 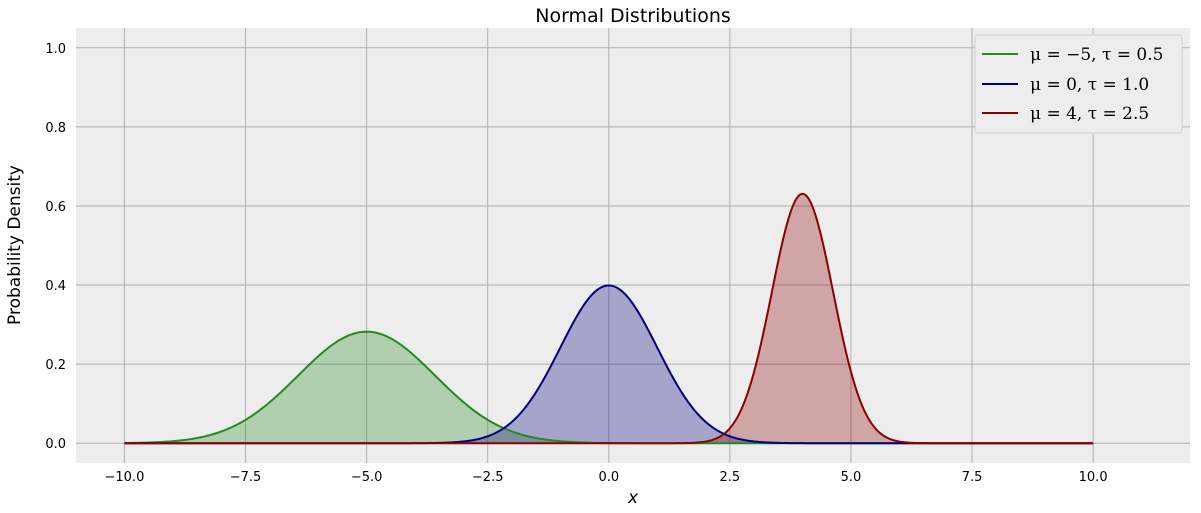 What do you see at coordinates (633, 498) in the screenshot?
I see `x-axis-title: x` at bounding box center [633, 498].